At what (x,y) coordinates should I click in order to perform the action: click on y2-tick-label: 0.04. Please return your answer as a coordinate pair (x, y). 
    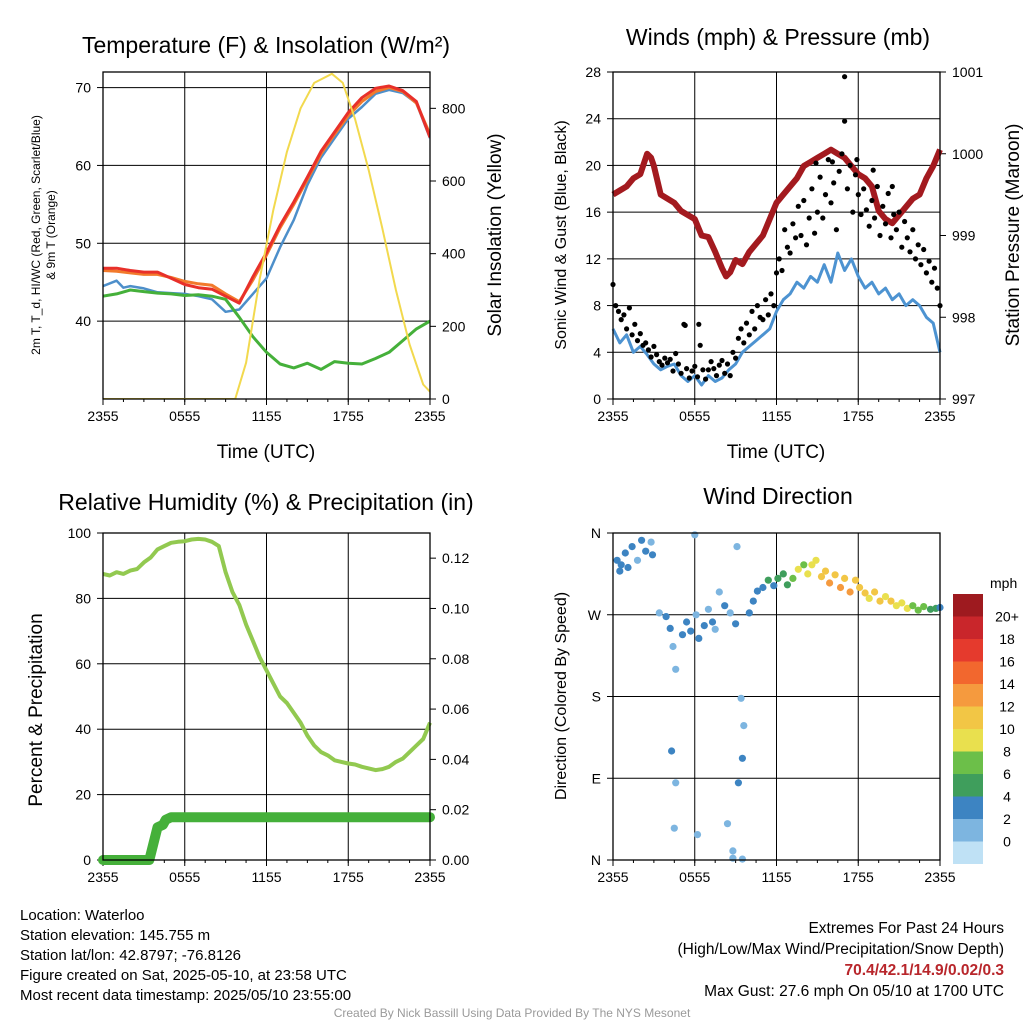
    Looking at the image, I should click on (455, 759).